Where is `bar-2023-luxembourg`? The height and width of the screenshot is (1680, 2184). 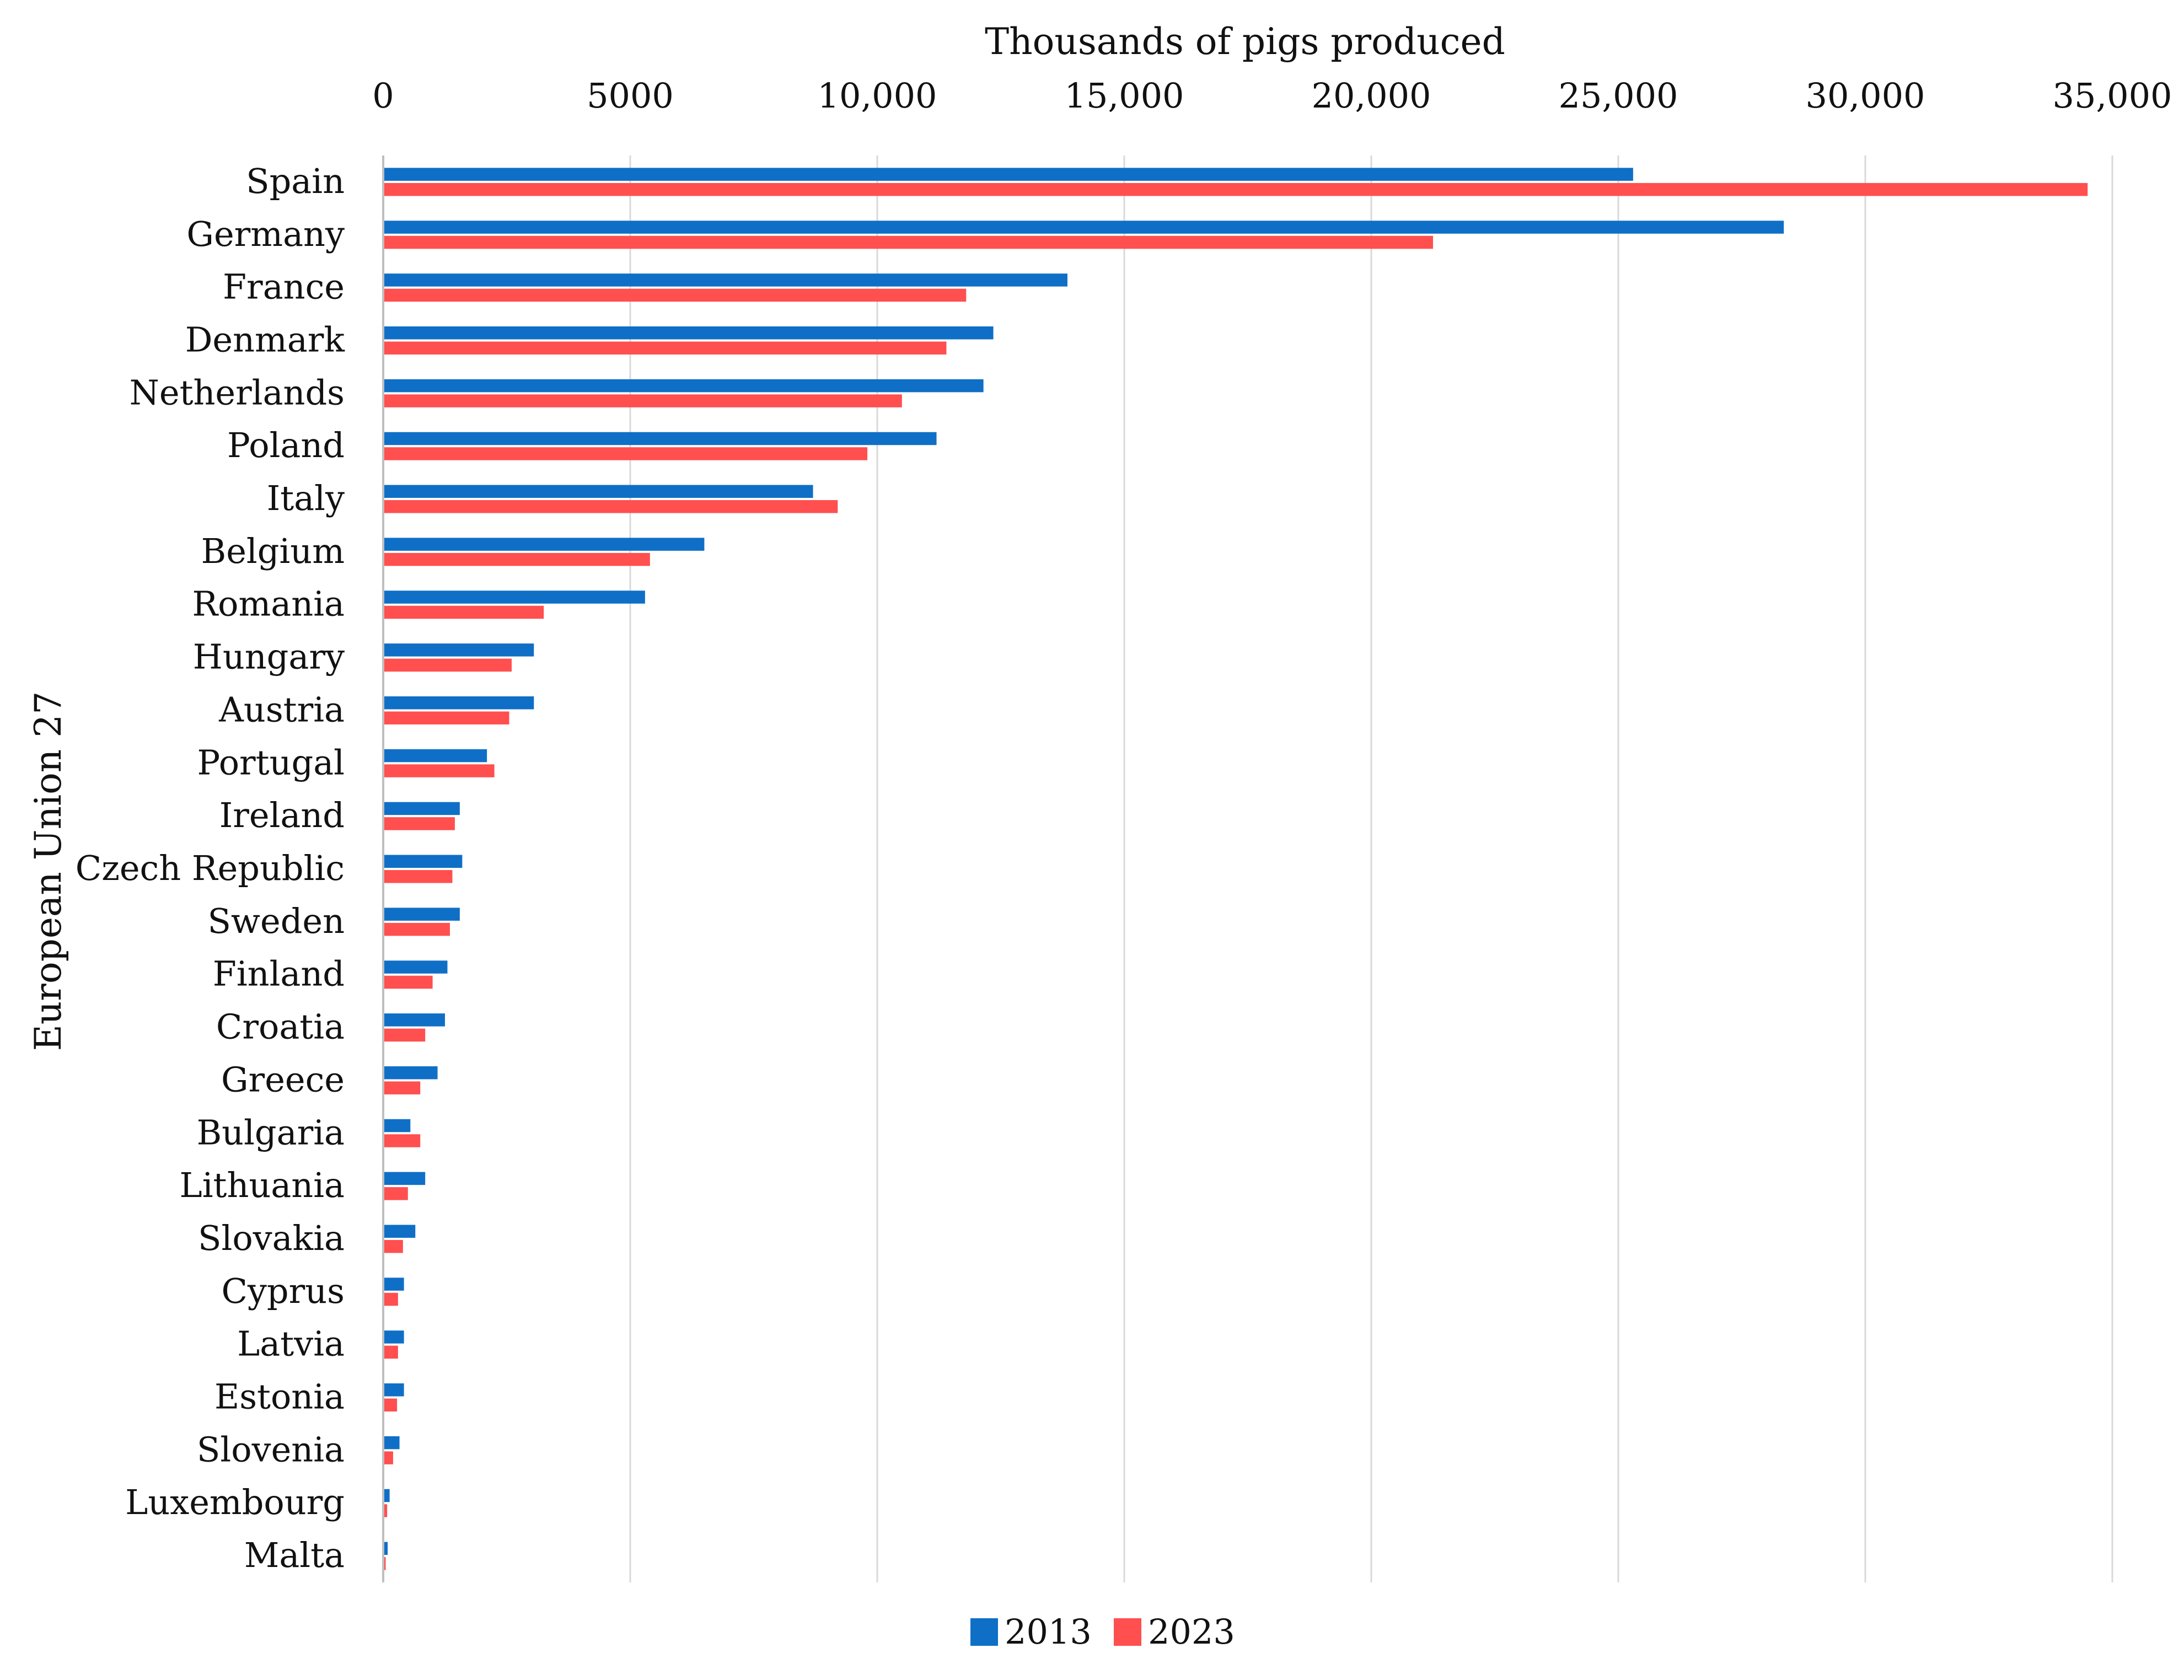
bar-2023-luxembourg is located at coordinates (385, 1511).